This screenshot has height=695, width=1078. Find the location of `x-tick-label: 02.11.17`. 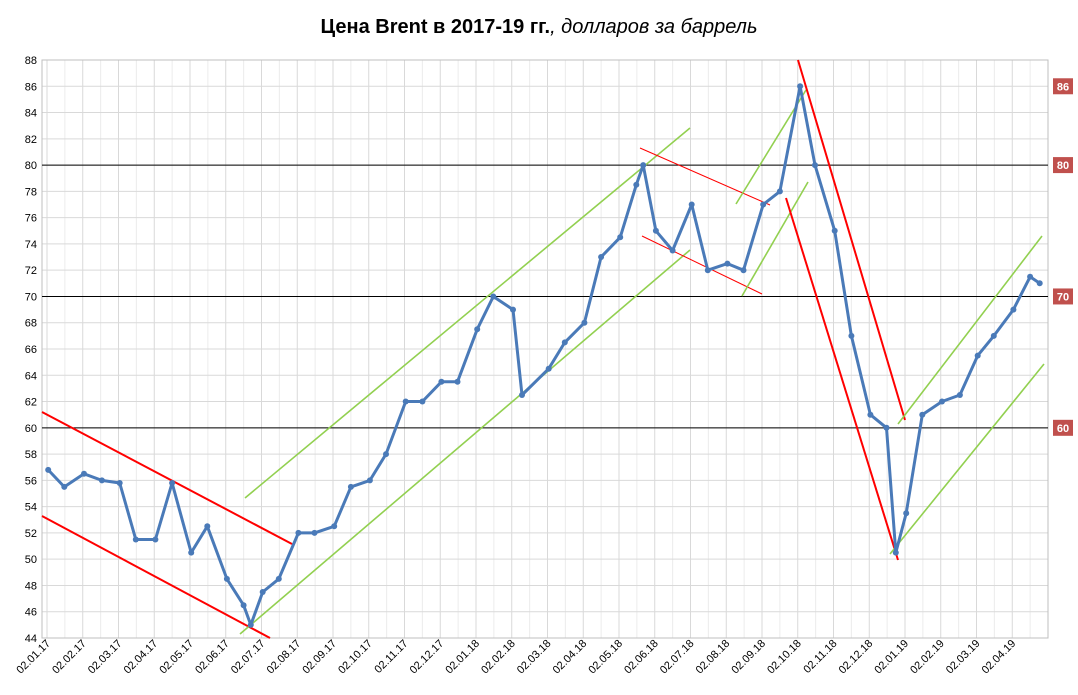

x-tick-label: 02.11.17 is located at coordinates (391, 657).